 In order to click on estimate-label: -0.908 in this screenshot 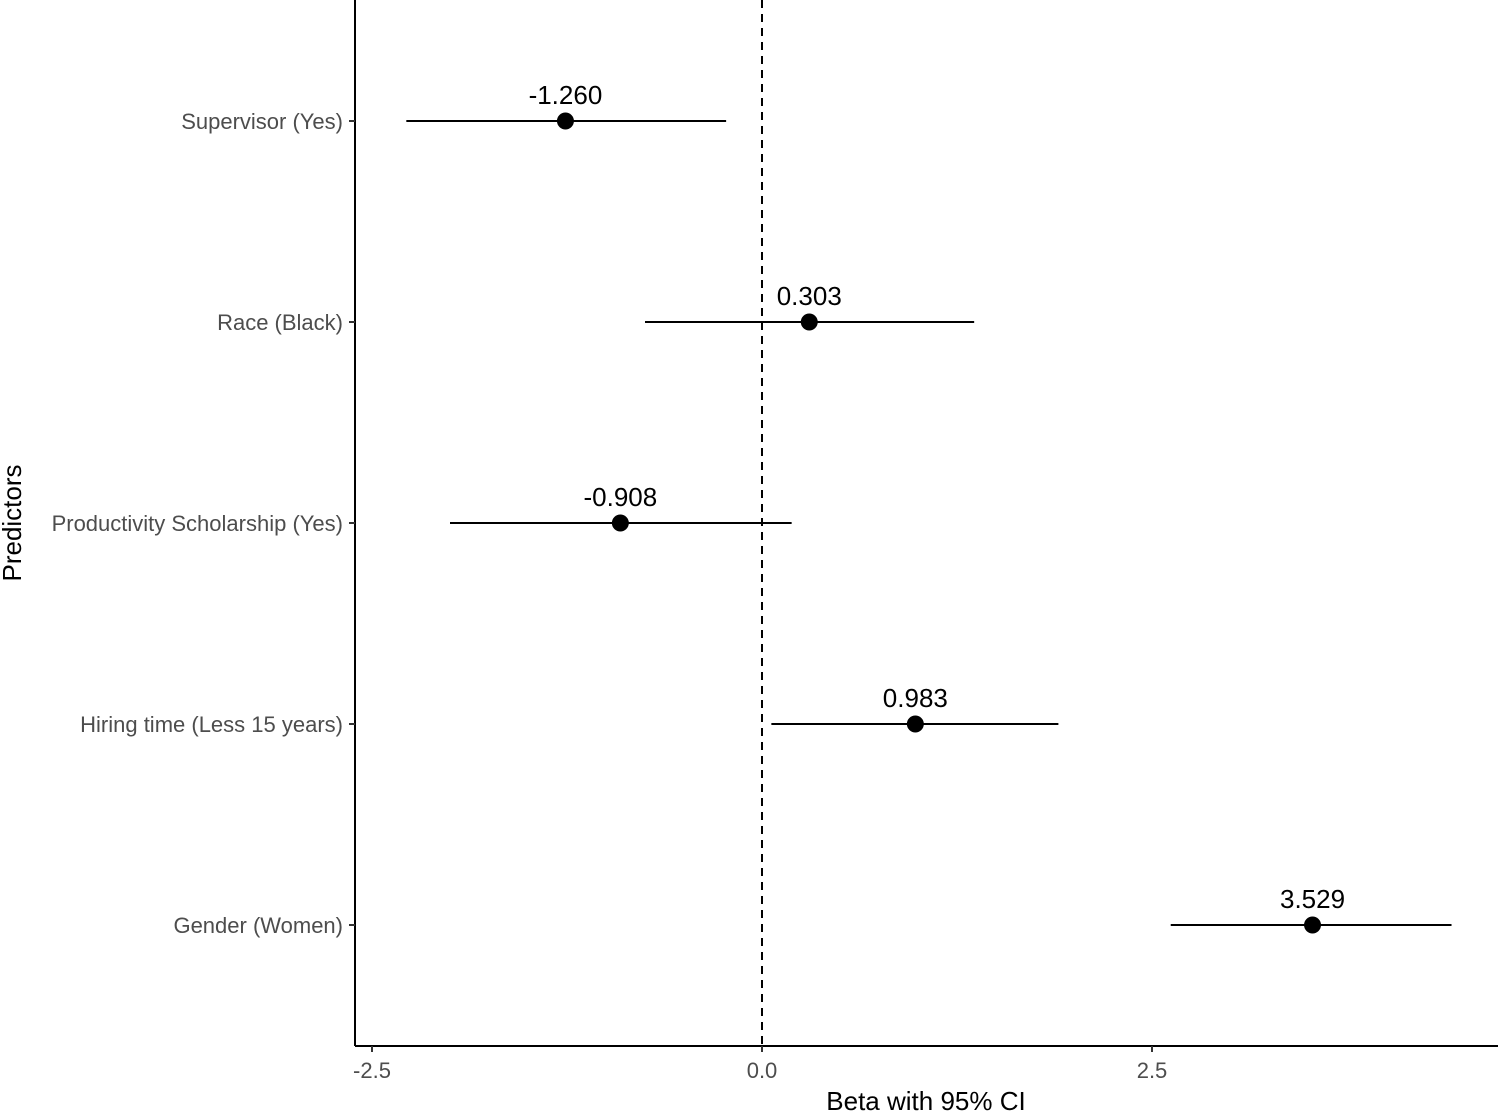, I will do `click(620, 497)`.